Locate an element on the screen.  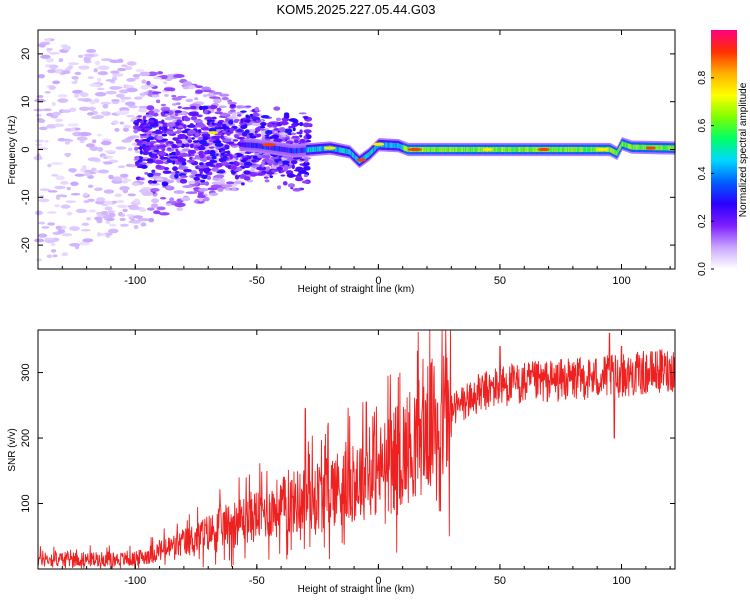
spectrogram-xtick-label: -100 is located at coordinates (135, 281).